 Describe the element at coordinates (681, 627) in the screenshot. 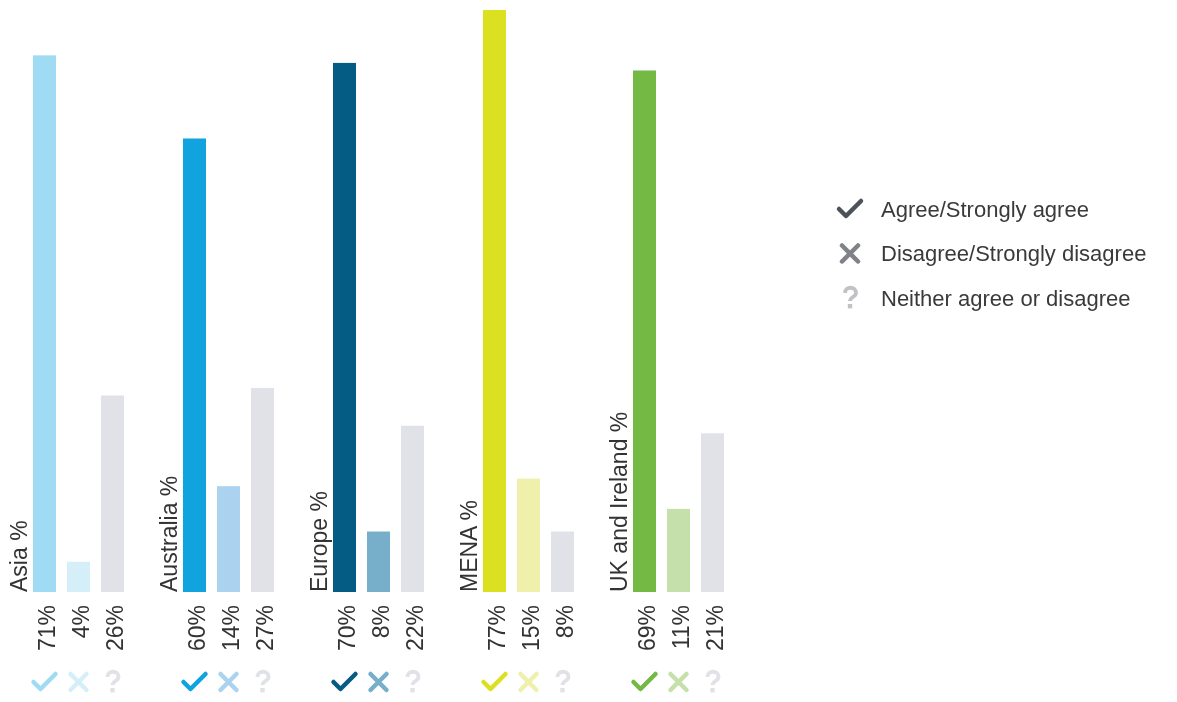

I see `data-label: 11%` at that location.